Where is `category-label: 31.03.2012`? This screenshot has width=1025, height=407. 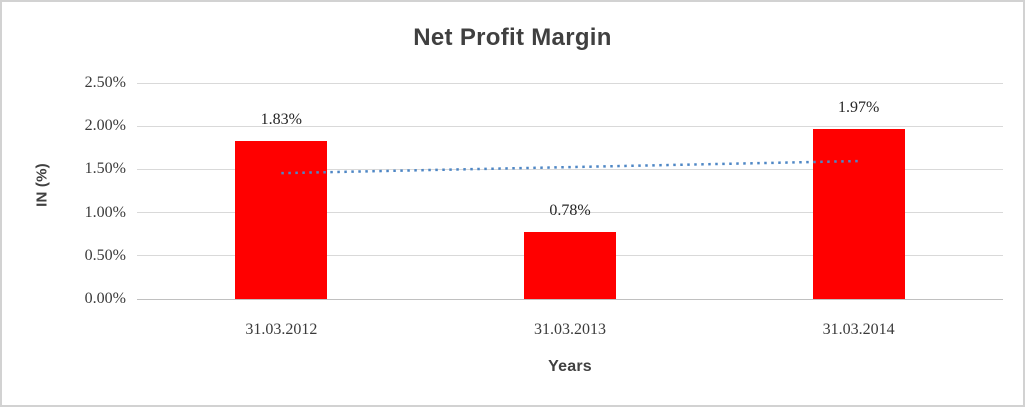
category-label: 31.03.2012 is located at coordinates (281, 329).